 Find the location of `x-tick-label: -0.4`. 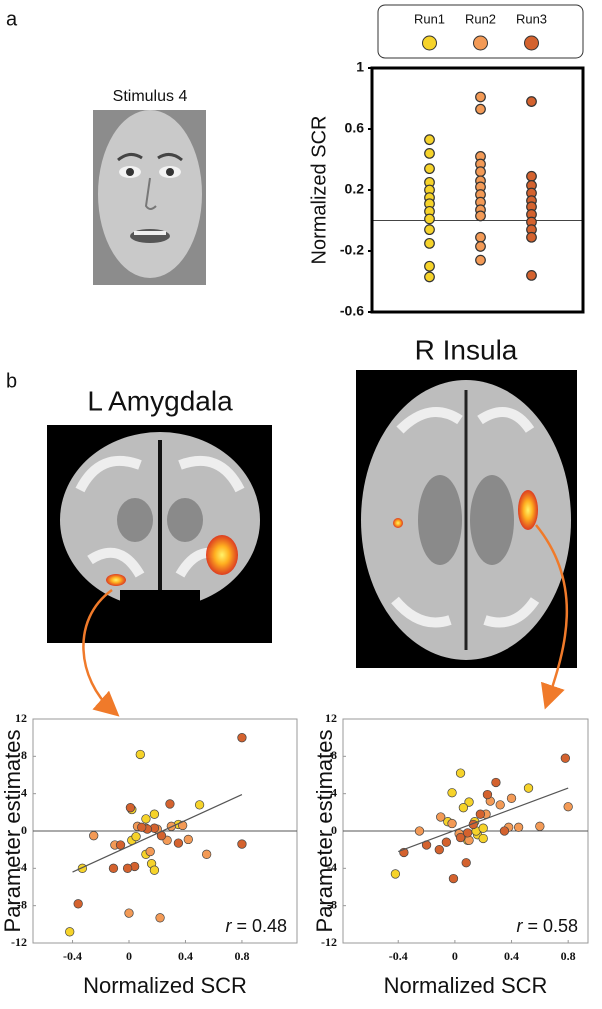

x-tick-label: -0.4 is located at coordinates (72, 956).